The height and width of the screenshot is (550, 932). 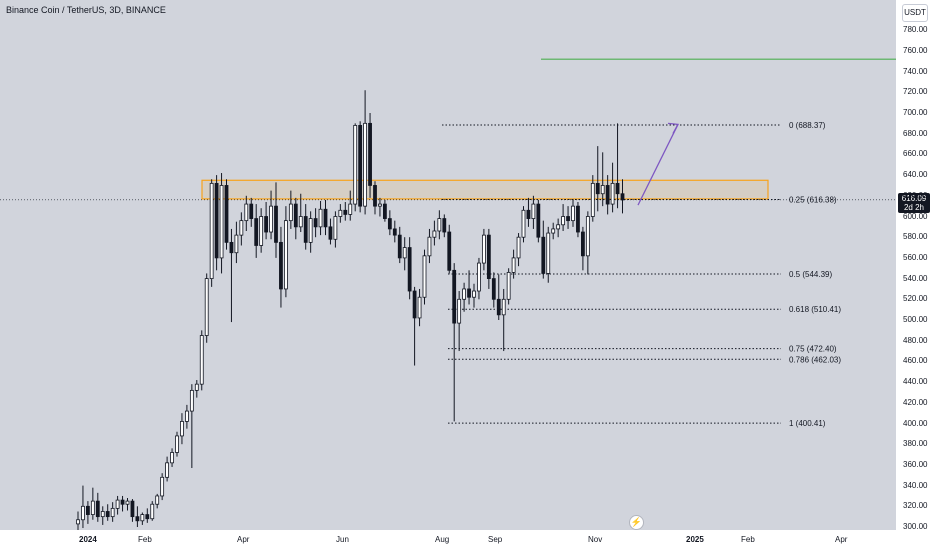 What do you see at coordinates (915, 423) in the screenshot?
I see `price-tick-label: 400.00` at bounding box center [915, 423].